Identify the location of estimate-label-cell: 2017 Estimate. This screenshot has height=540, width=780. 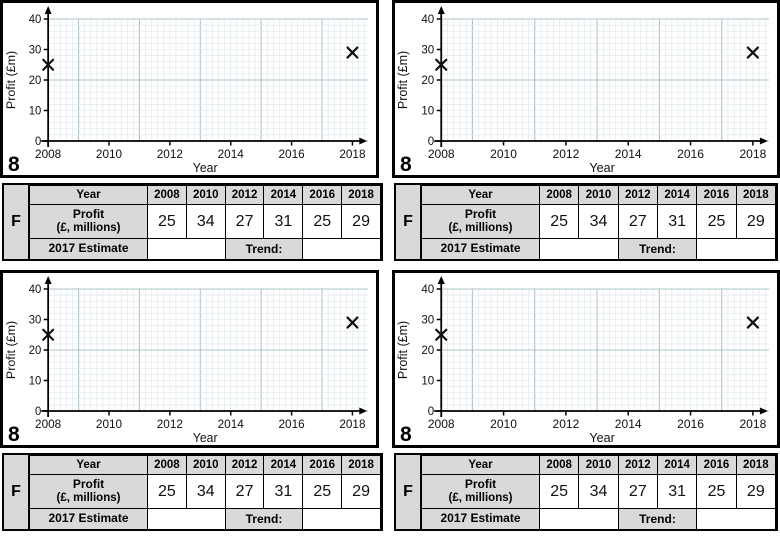
(88, 249).